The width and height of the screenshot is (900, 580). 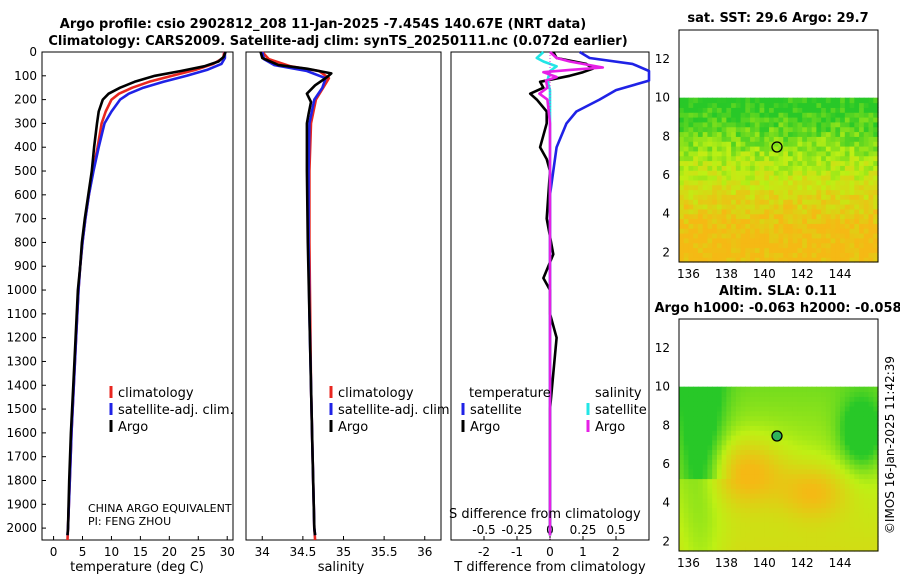 I want to click on latitude-tick-label: 12, so click(x=662, y=348).